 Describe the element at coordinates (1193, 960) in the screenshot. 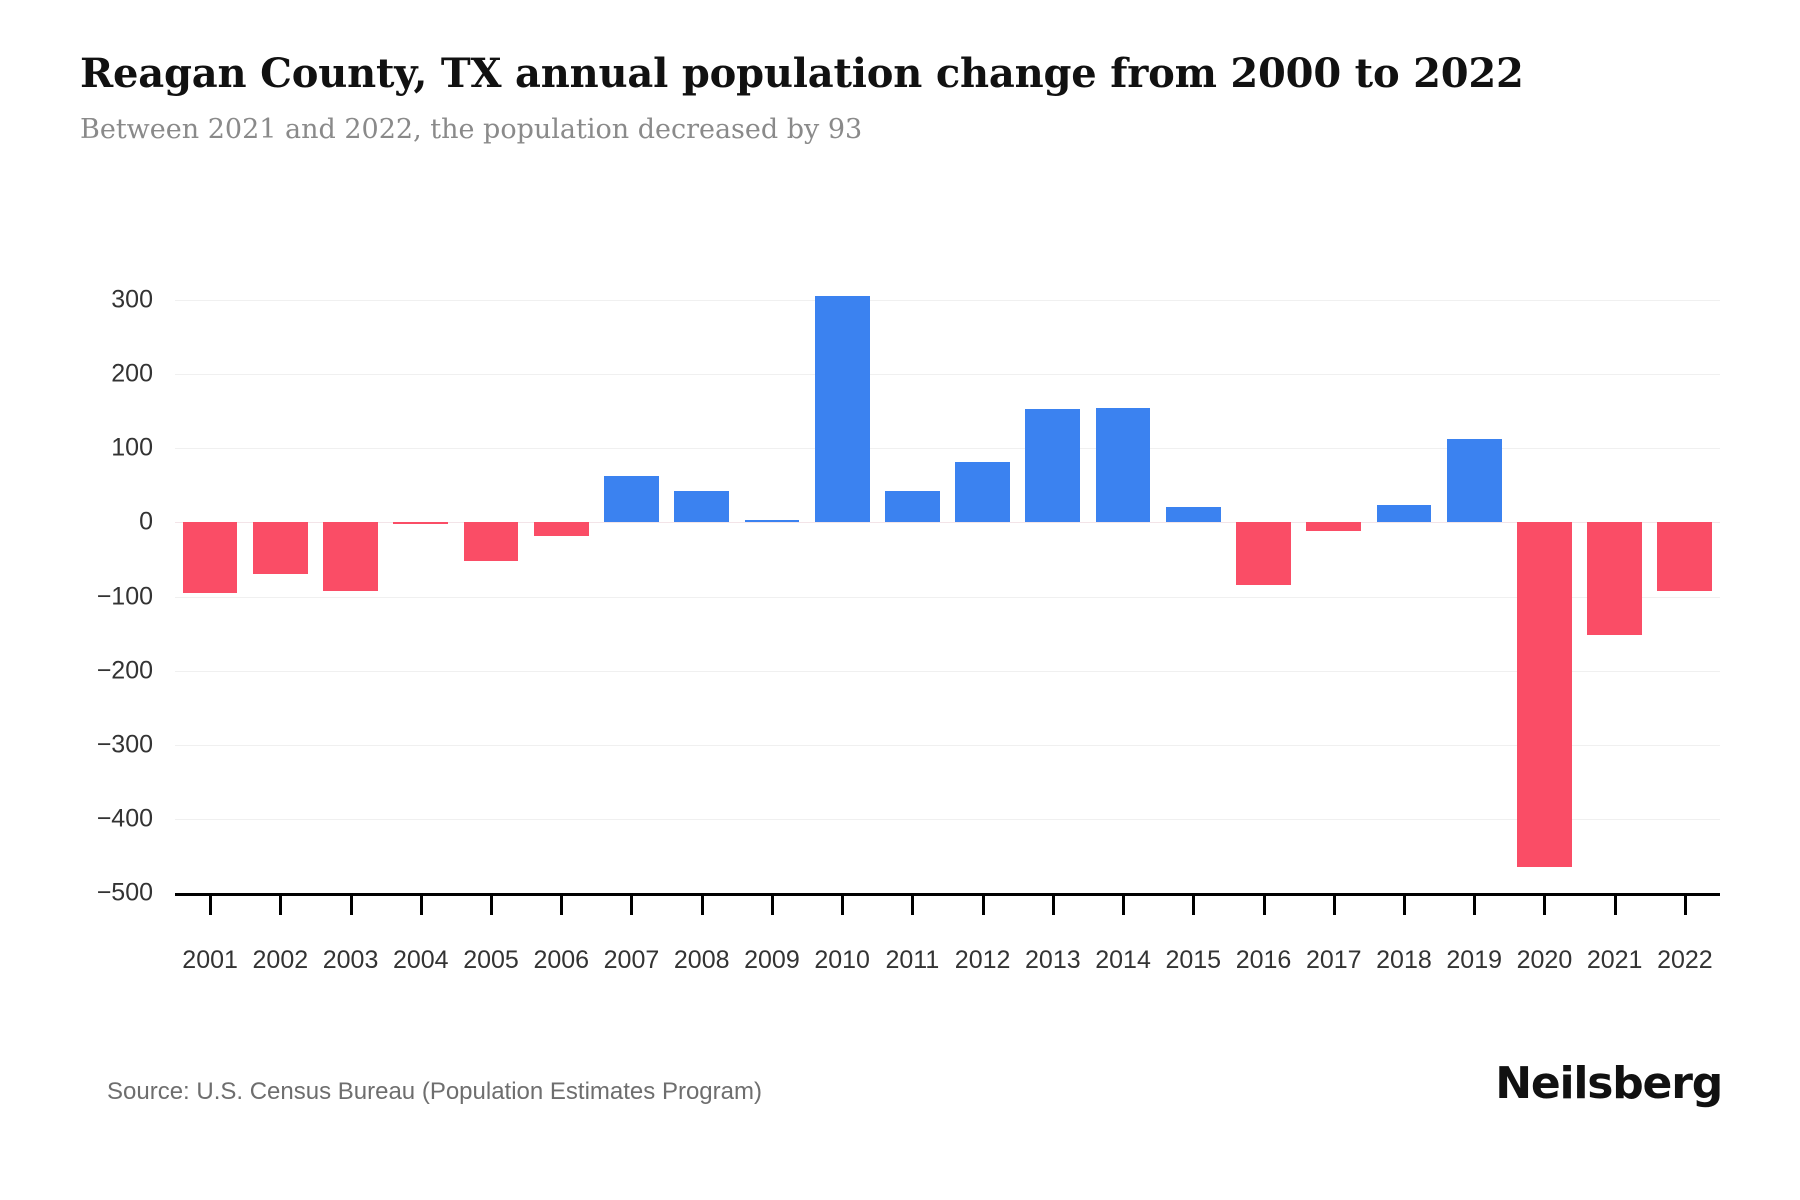

I see `x-axis-tick-label-2015: 2015` at that location.